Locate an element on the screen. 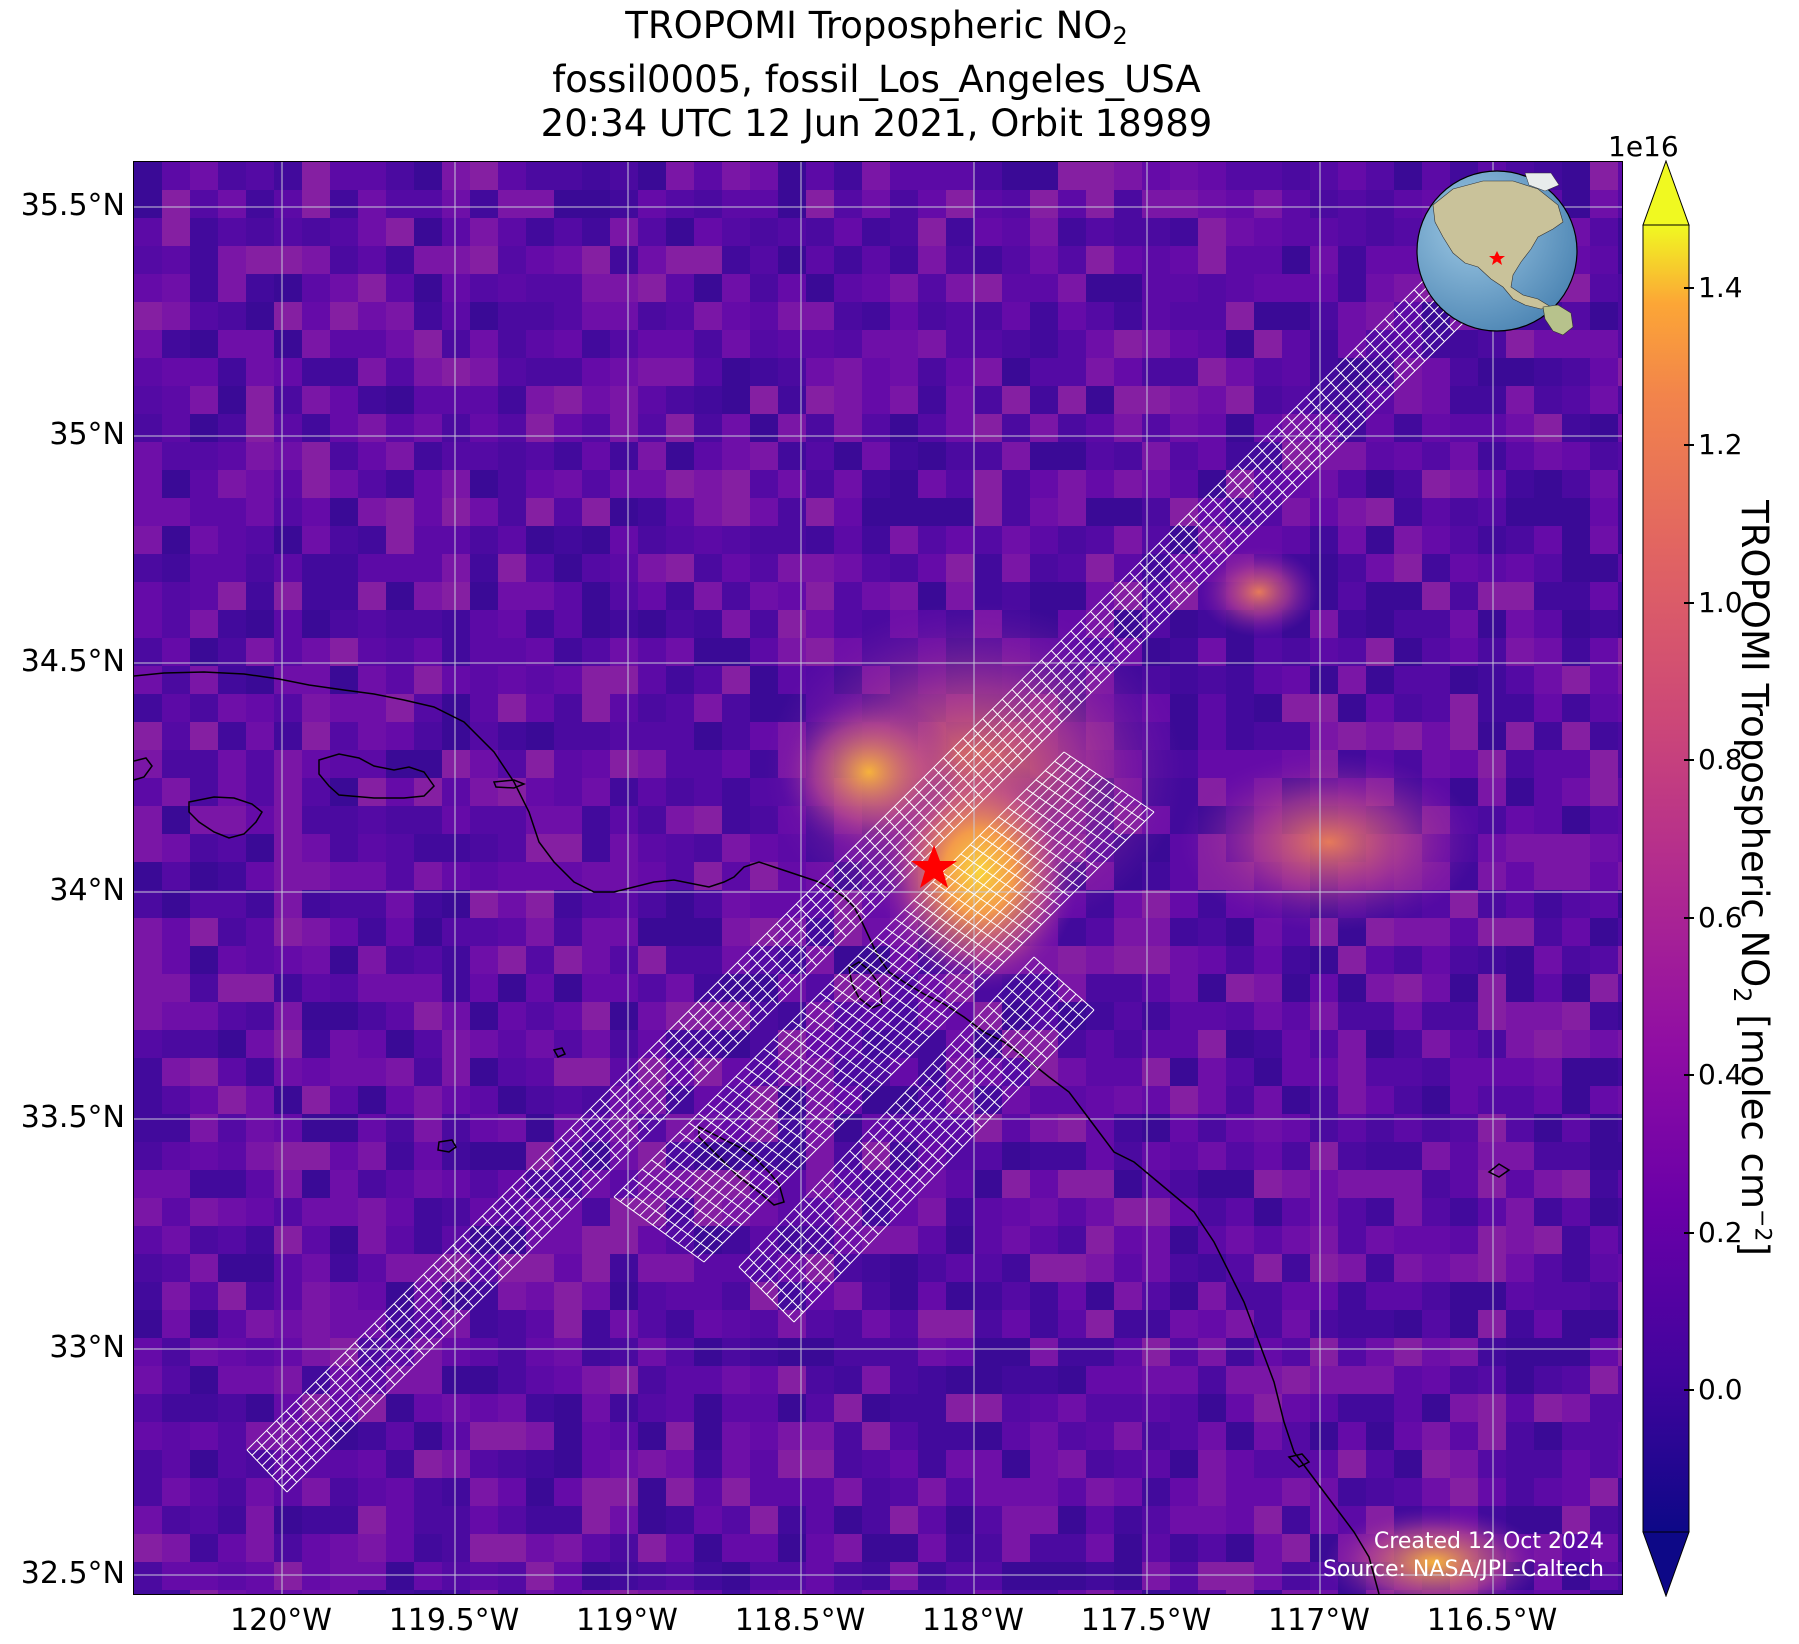 The width and height of the screenshot is (1799, 1644). globe-greenland is located at coordinates (1542, 182).